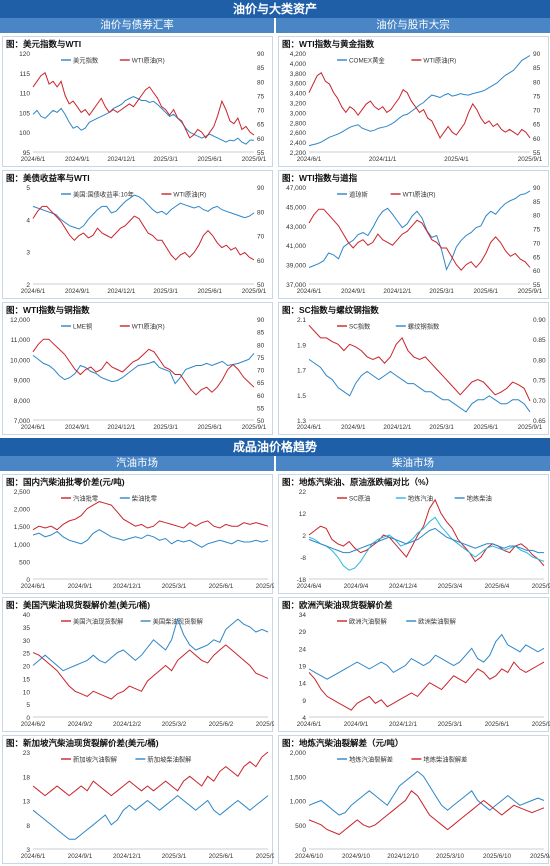 The width and height of the screenshot is (550, 866). What do you see at coordinates (539, 340) in the screenshot?
I see `y2-tick-label: 0.85` at bounding box center [539, 340].